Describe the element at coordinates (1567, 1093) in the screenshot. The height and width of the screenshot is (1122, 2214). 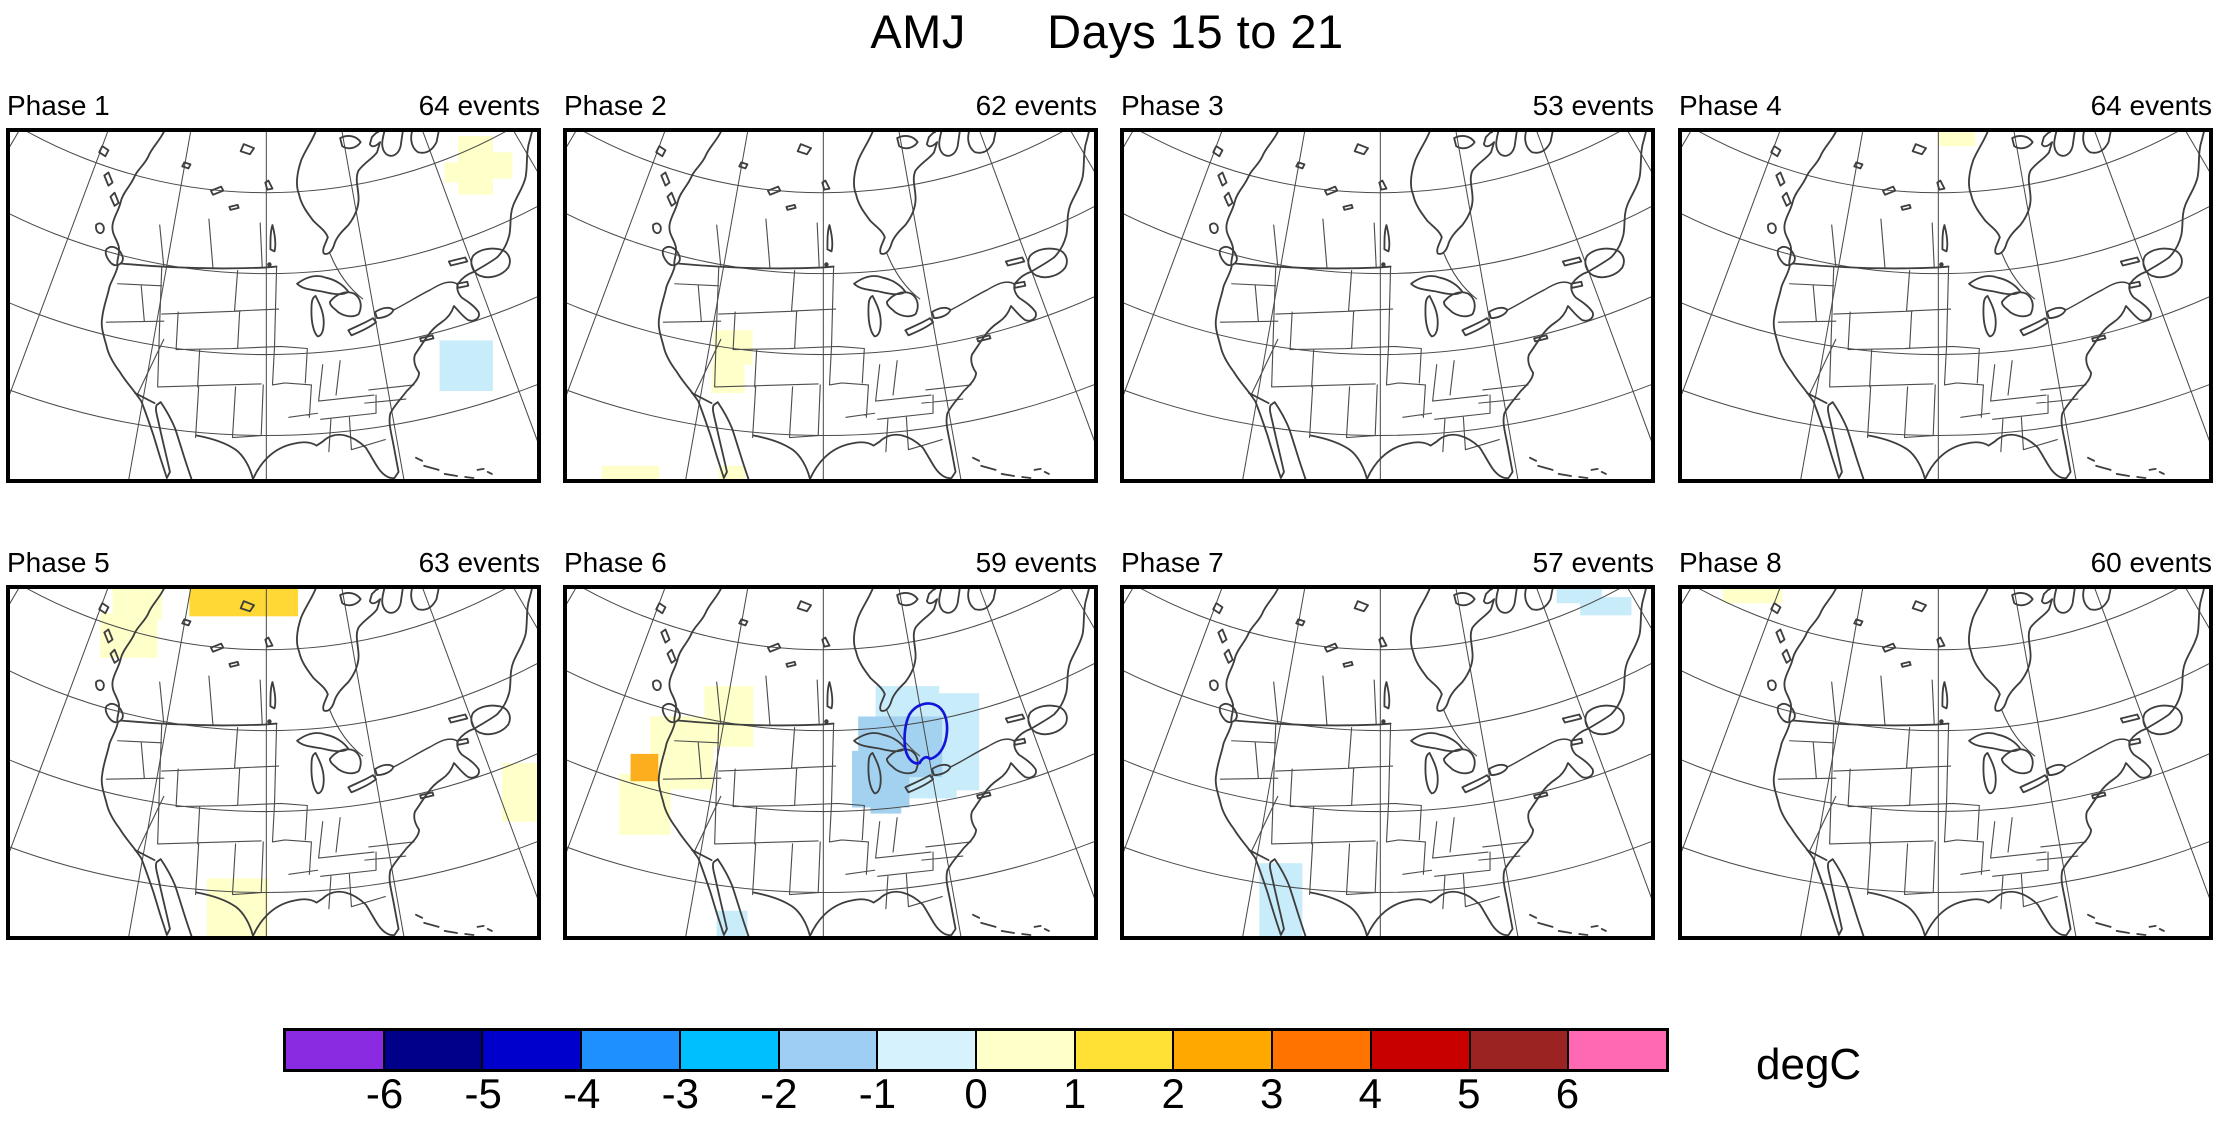
I see `colorbar-tick-6: 6` at that location.